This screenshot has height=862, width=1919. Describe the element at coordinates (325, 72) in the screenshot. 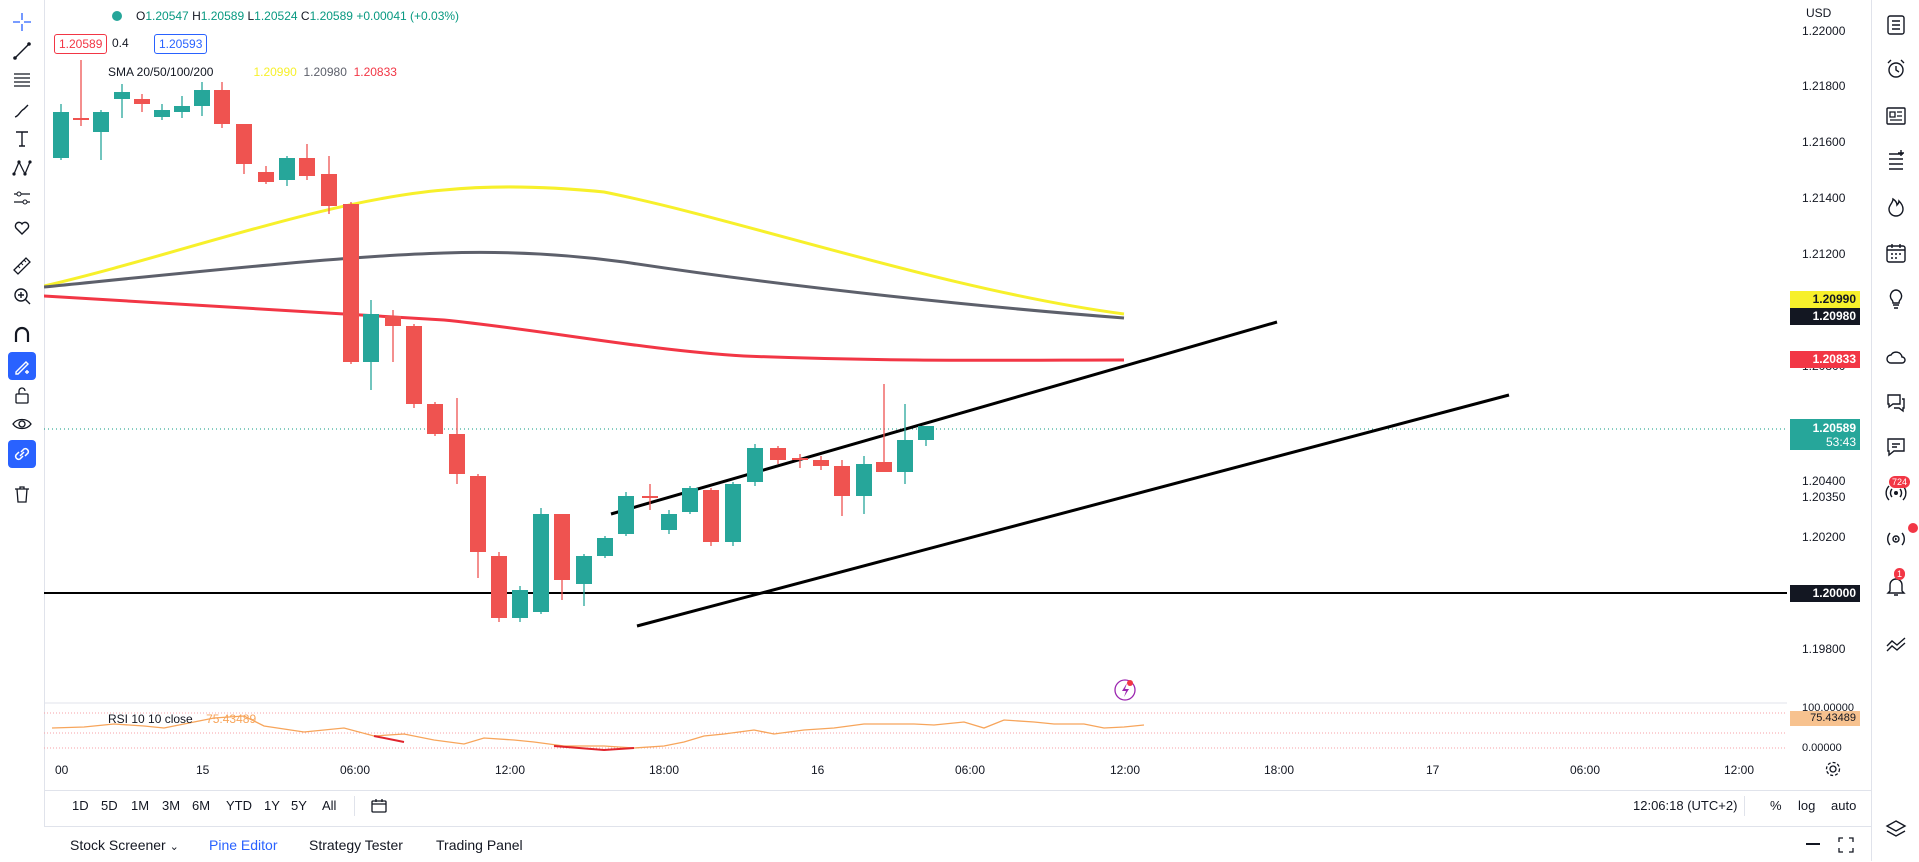

I see `sma50-value: 1.20980` at that location.